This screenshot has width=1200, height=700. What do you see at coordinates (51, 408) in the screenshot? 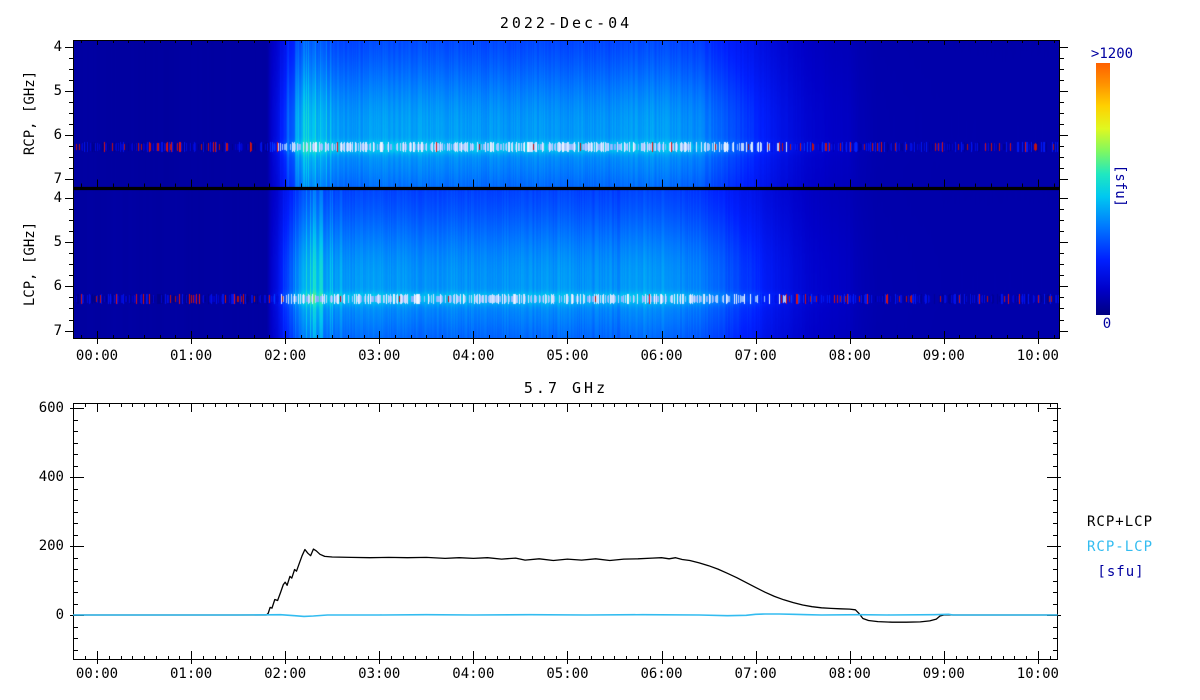
I see `flux-y-tick-label: 600` at bounding box center [51, 408].